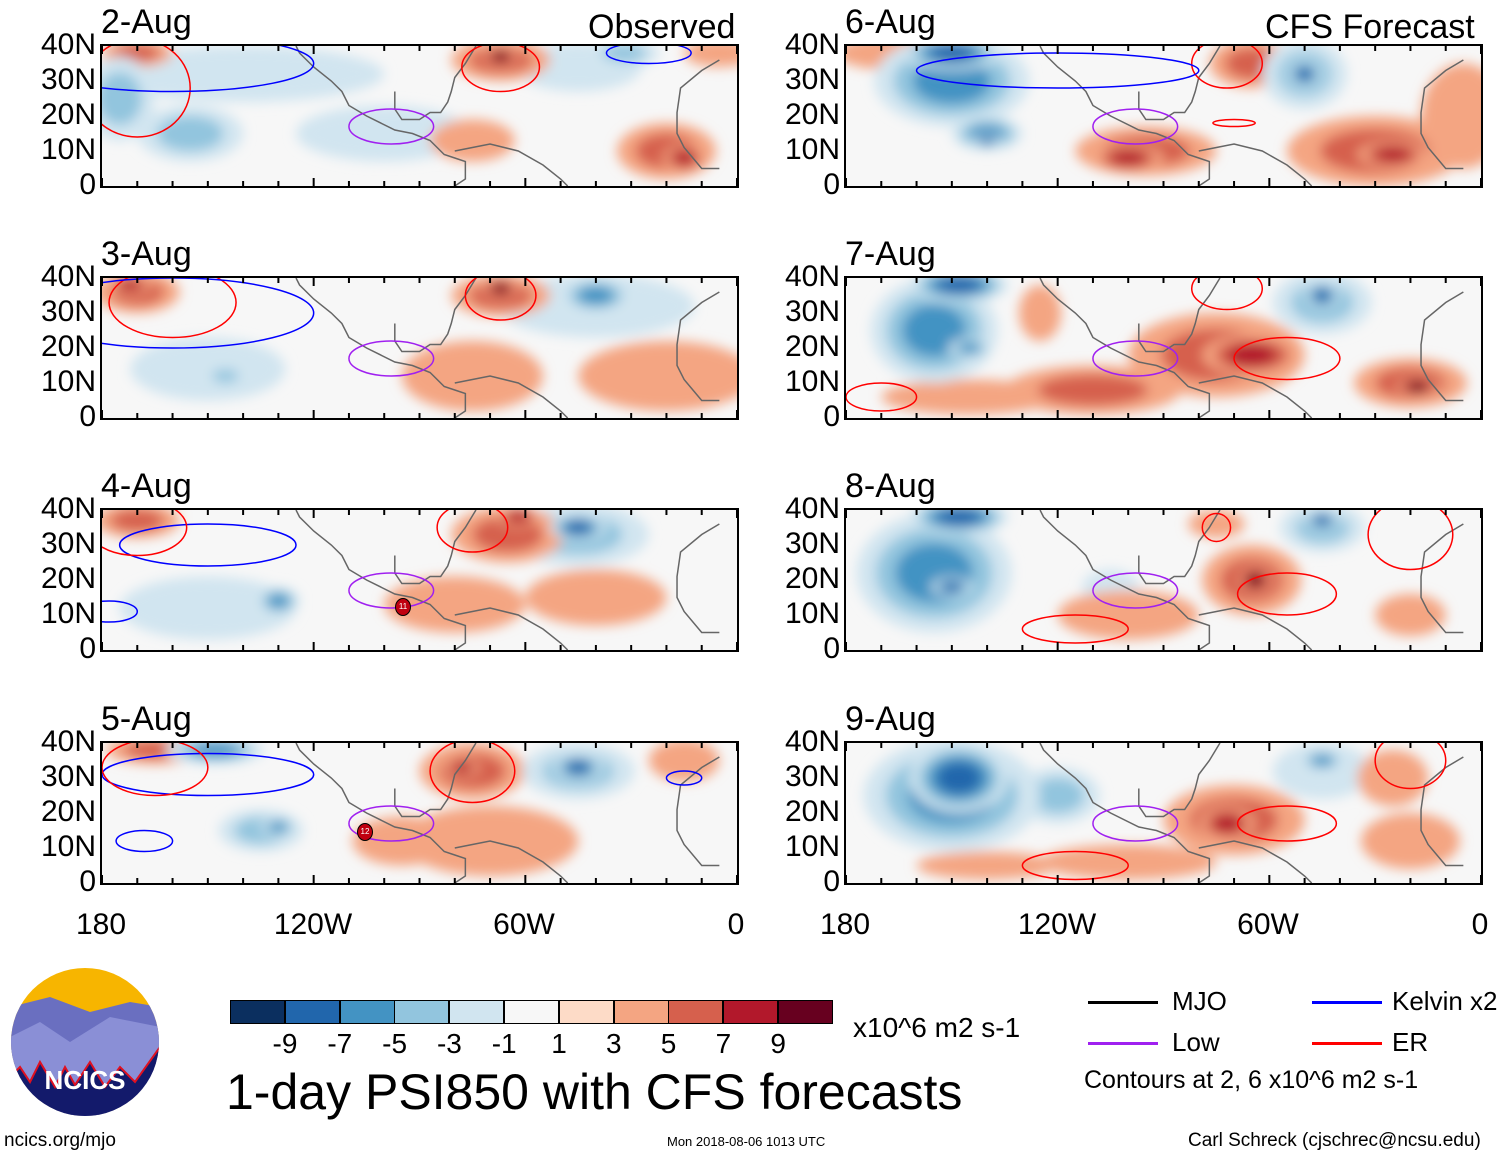 The height and width of the screenshot is (1157, 1510). I want to click on colorbar-label: 3, so click(614, 1043).